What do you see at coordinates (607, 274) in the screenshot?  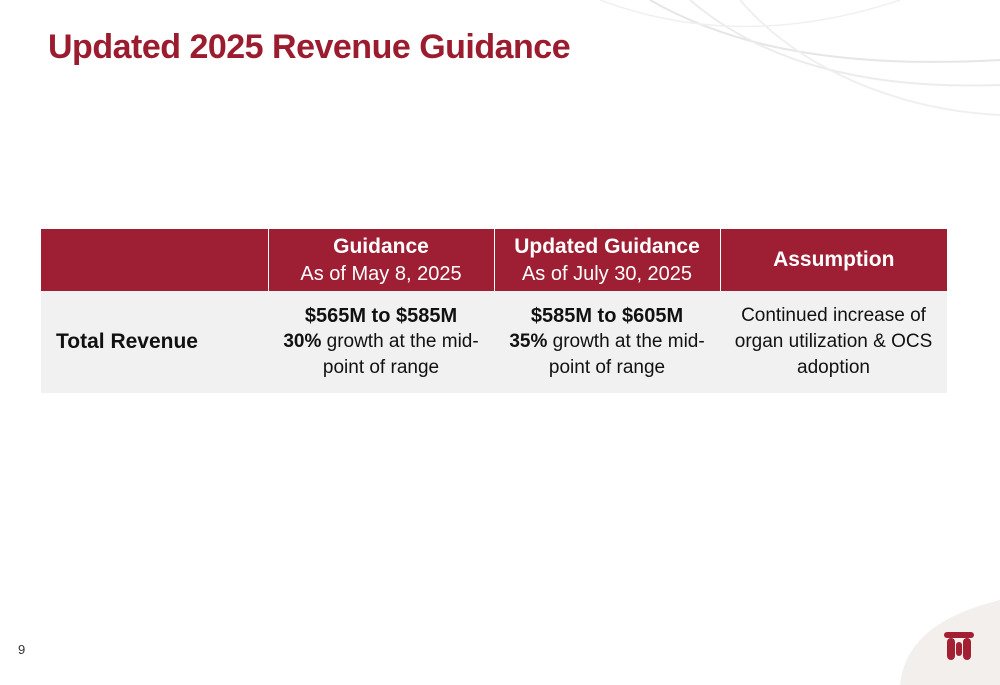 I see `header-updated-guidance-date: As of July 30, 2025` at bounding box center [607, 274].